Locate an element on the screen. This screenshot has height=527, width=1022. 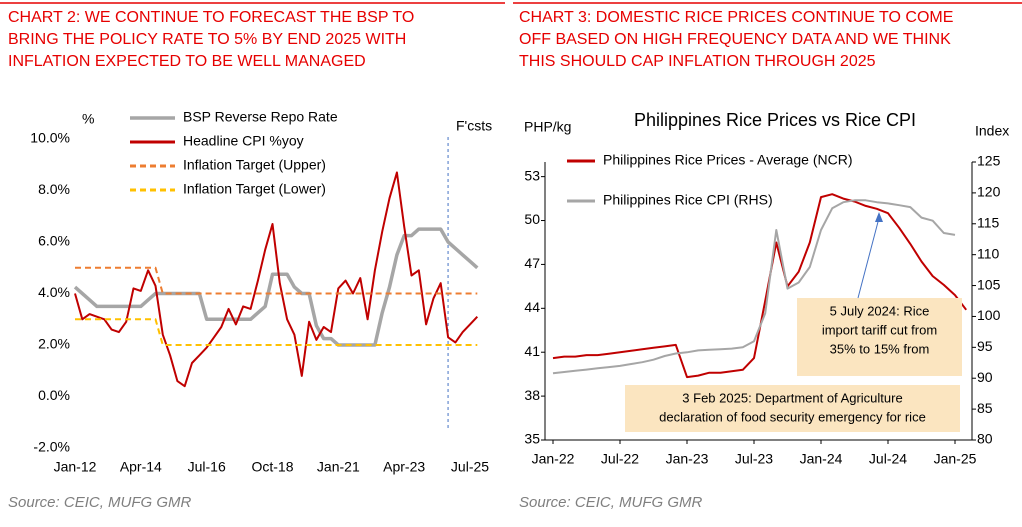
y-tick-label: 35 is located at coordinates (532, 439).